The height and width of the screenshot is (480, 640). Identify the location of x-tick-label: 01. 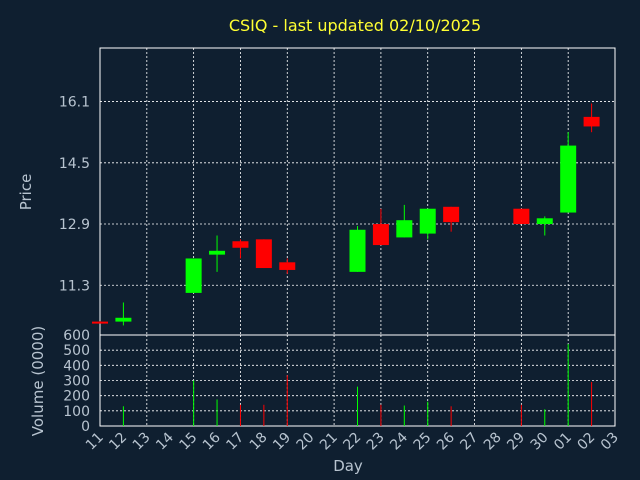
(563, 442).